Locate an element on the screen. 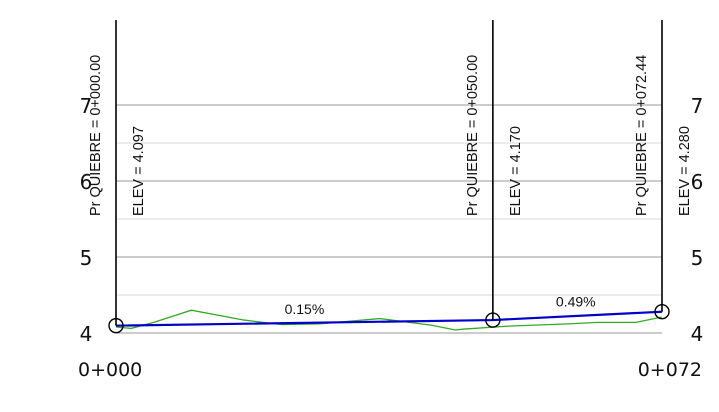 The height and width of the screenshot is (412, 719). existing-ground-line is located at coordinates (389, 320).